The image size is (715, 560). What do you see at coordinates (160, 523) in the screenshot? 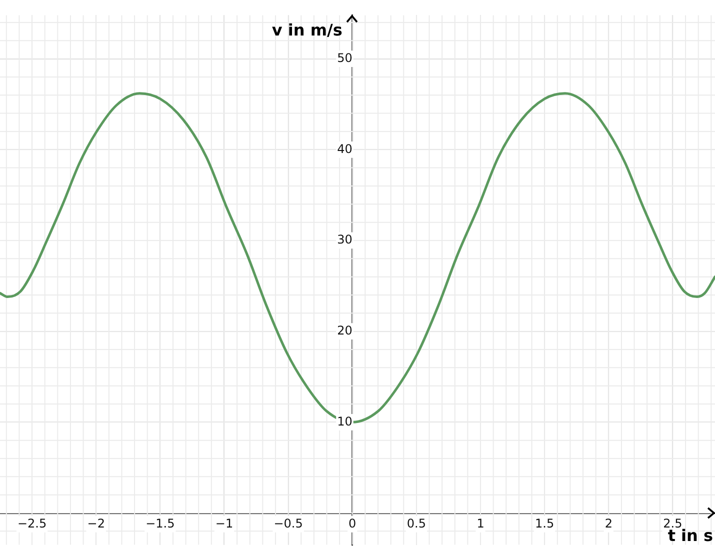
I see `x-tick-label: −1.5` at bounding box center [160, 523].